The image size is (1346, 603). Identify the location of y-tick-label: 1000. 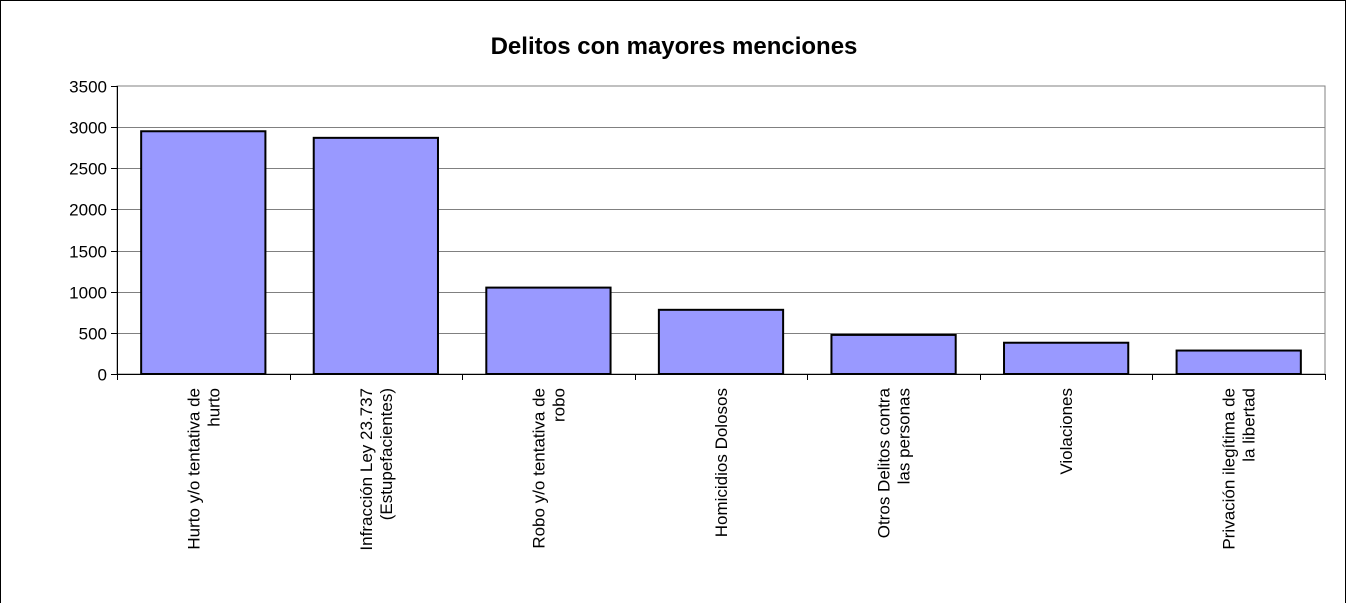
(88, 293).